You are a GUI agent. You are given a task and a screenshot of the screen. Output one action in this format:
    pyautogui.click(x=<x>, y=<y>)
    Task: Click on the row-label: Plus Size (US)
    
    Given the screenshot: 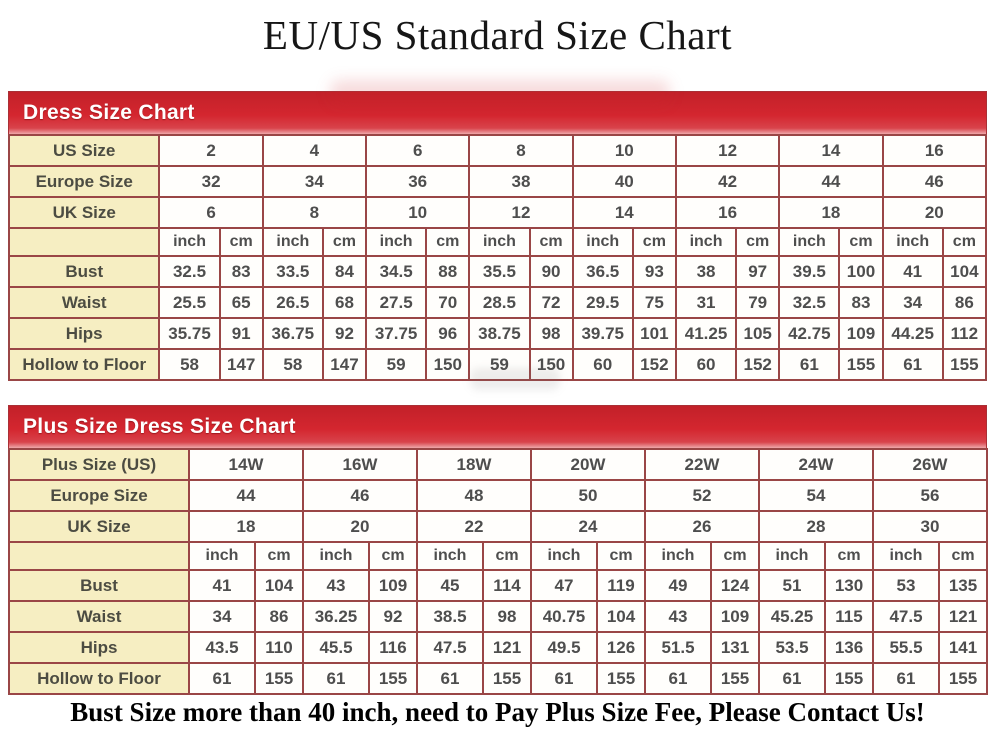 What is the action you would take?
    pyautogui.click(x=99, y=465)
    